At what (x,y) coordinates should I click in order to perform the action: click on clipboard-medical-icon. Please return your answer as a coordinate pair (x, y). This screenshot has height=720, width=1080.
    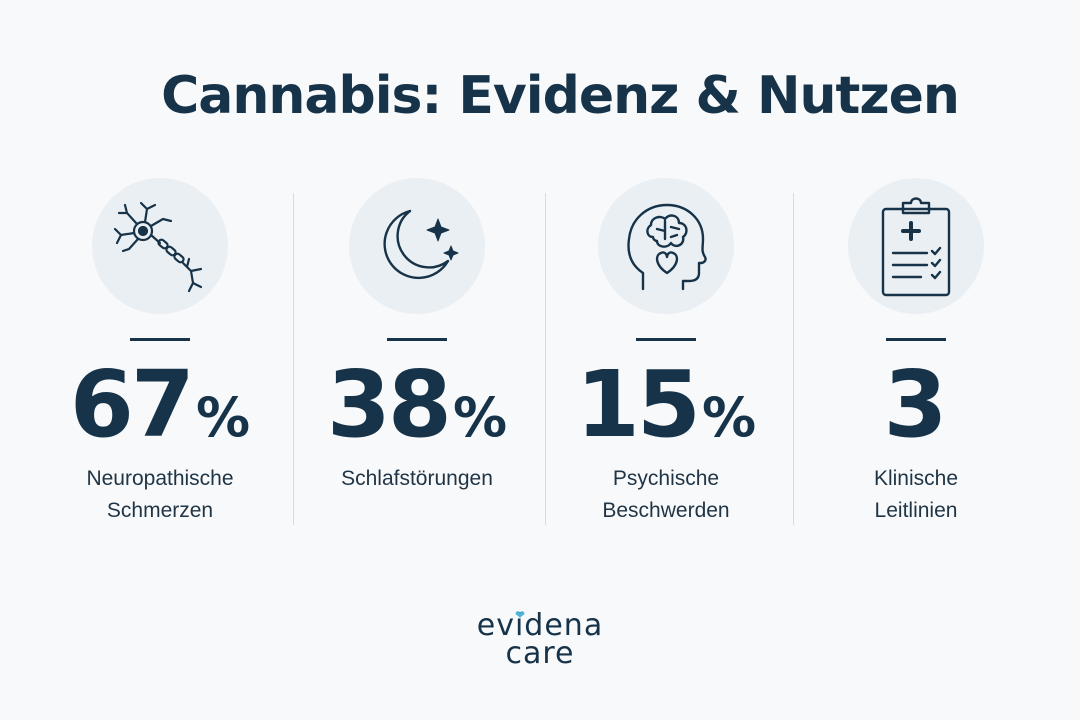
    Looking at the image, I should click on (916, 247).